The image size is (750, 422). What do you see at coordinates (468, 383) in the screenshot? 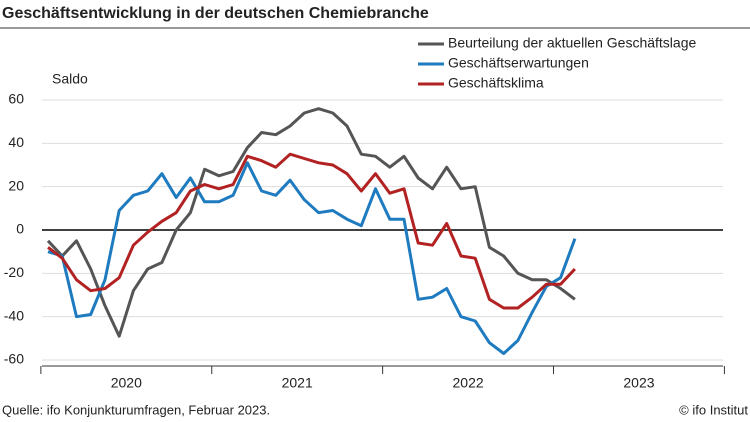
I see `x-tick-label: 2022` at bounding box center [468, 383].